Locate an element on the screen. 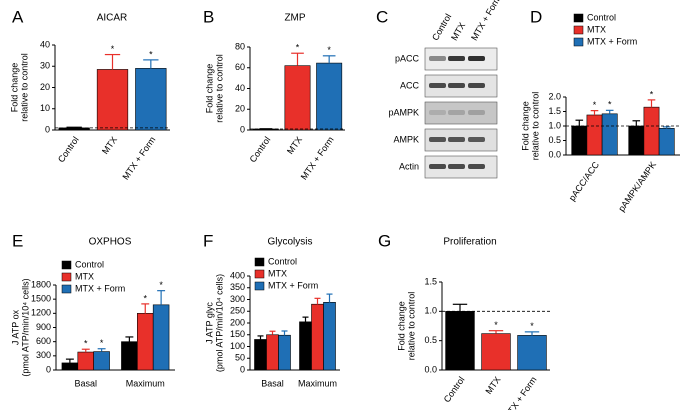 Image resolution: width=685 pixels, height=410 pixels. chart-title: Glycolysis is located at coordinates (289, 242).